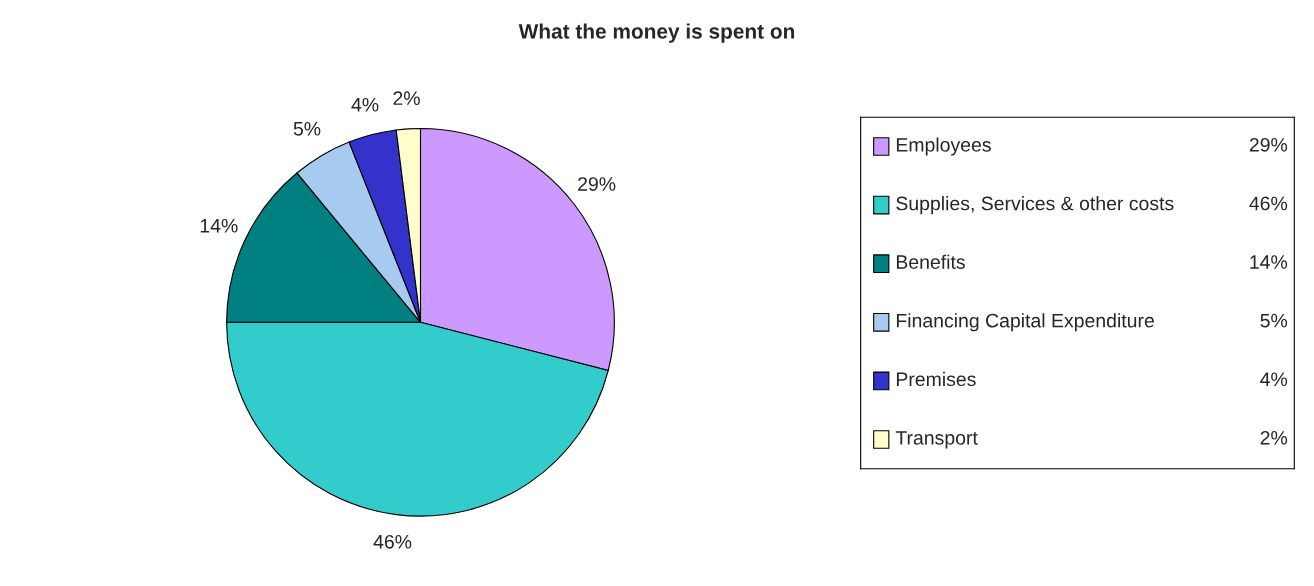 The width and height of the screenshot is (1314, 586). What do you see at coordinates (936, 379) in the screenshot?
I see `legend-label: Premises` at bounding box center [936, 379].